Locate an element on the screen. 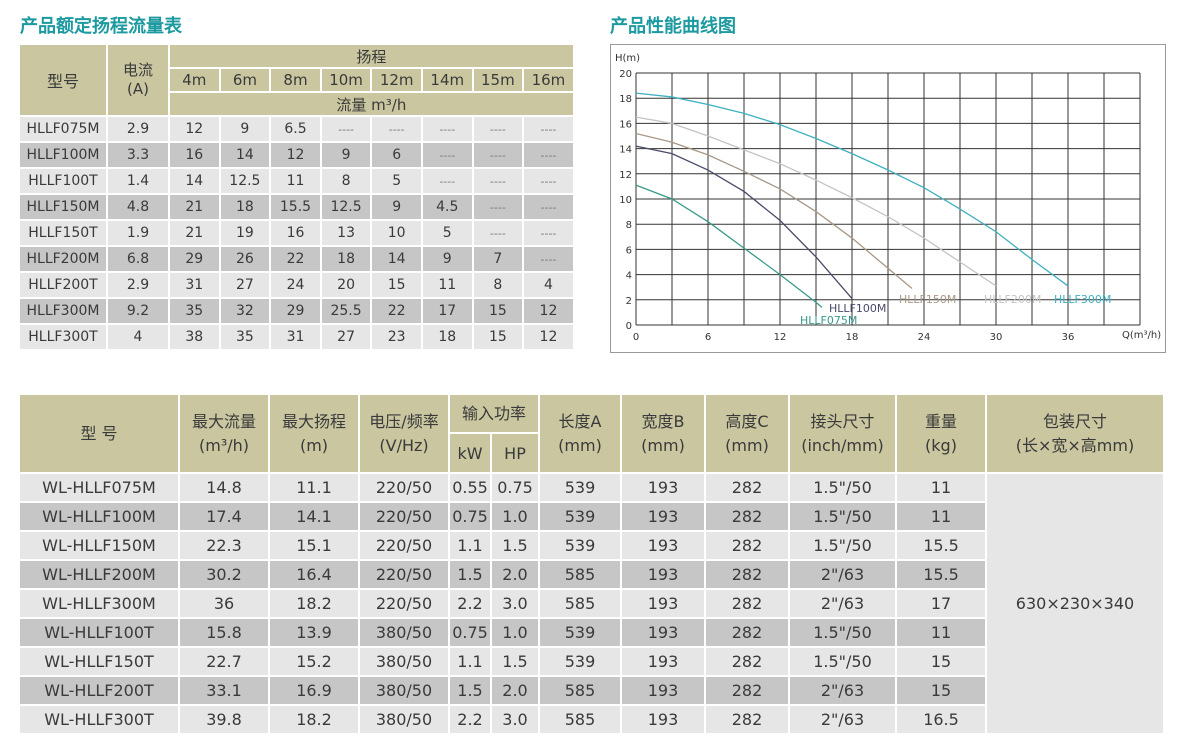 This screenshot has height=750, width=1185. series-line-HLLF150M is located at coordinates (774, 210).